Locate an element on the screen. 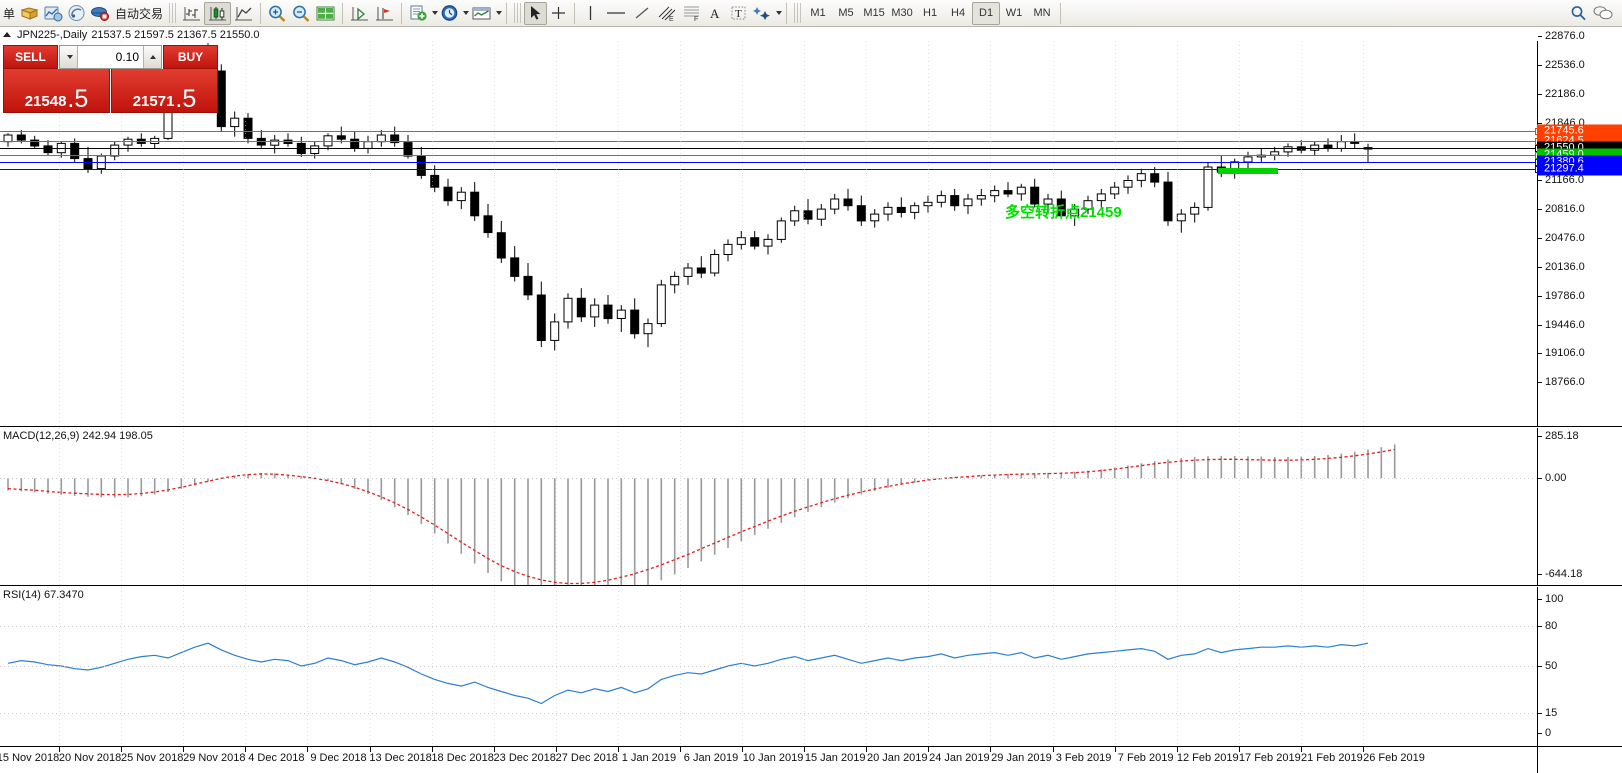 The image size is (1622, 773). timeframe-d1: D1 is located at coordinates (986, 13).